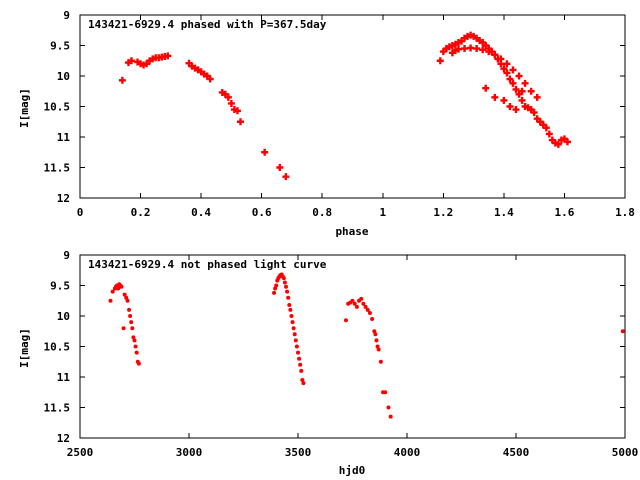 This screenshot has height=480, width=640. I want to click on top-plot-title: 143421-6929.4 phased with P=367.5day, so click(207, 24).